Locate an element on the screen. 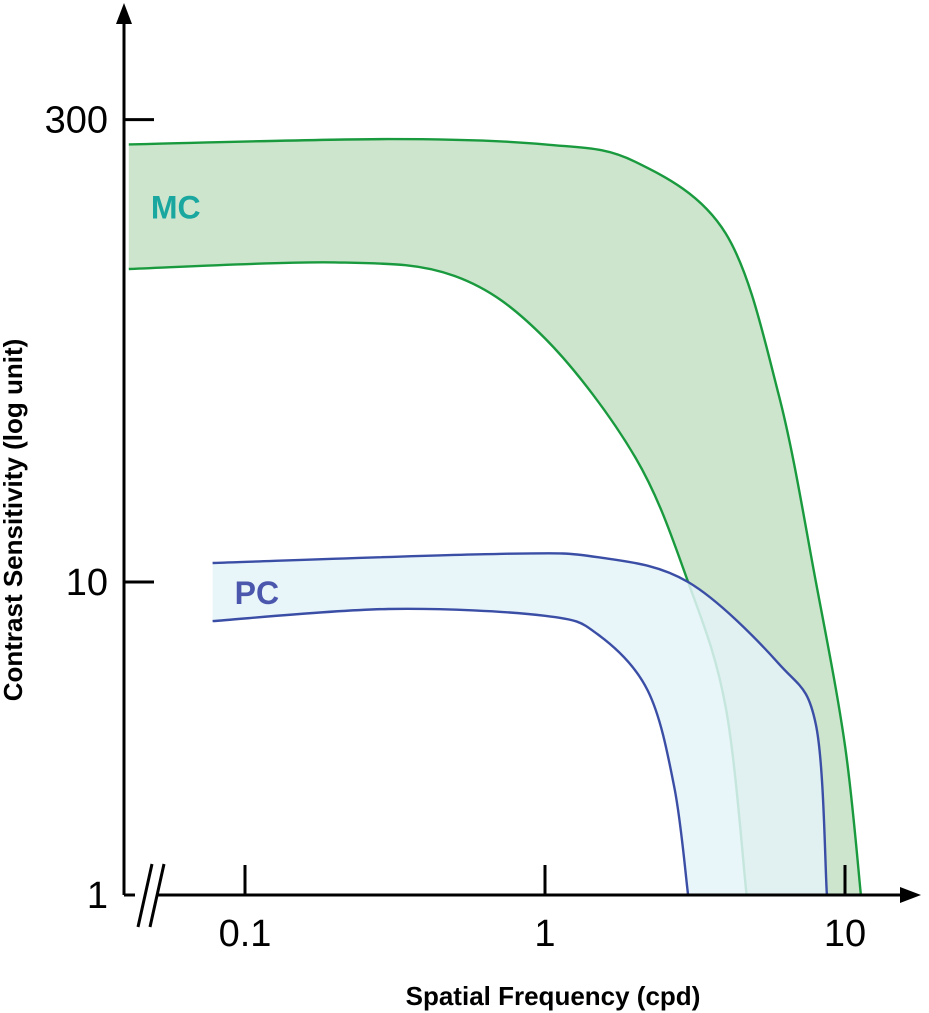 This screenshot has height=1013, width=929. x-tick-label: 0.1 is located at coordinates (245, 934).